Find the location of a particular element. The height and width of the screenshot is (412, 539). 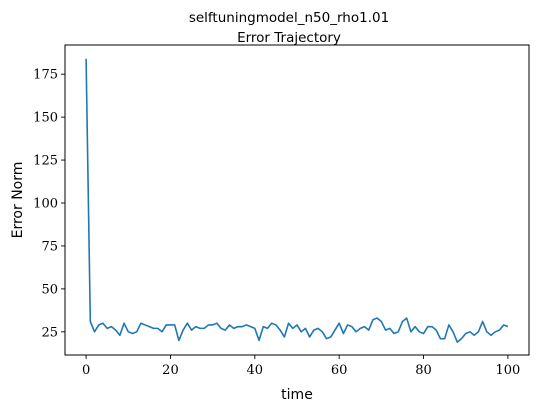

x-tick-label: 60 is located at coordinates (339, 370).